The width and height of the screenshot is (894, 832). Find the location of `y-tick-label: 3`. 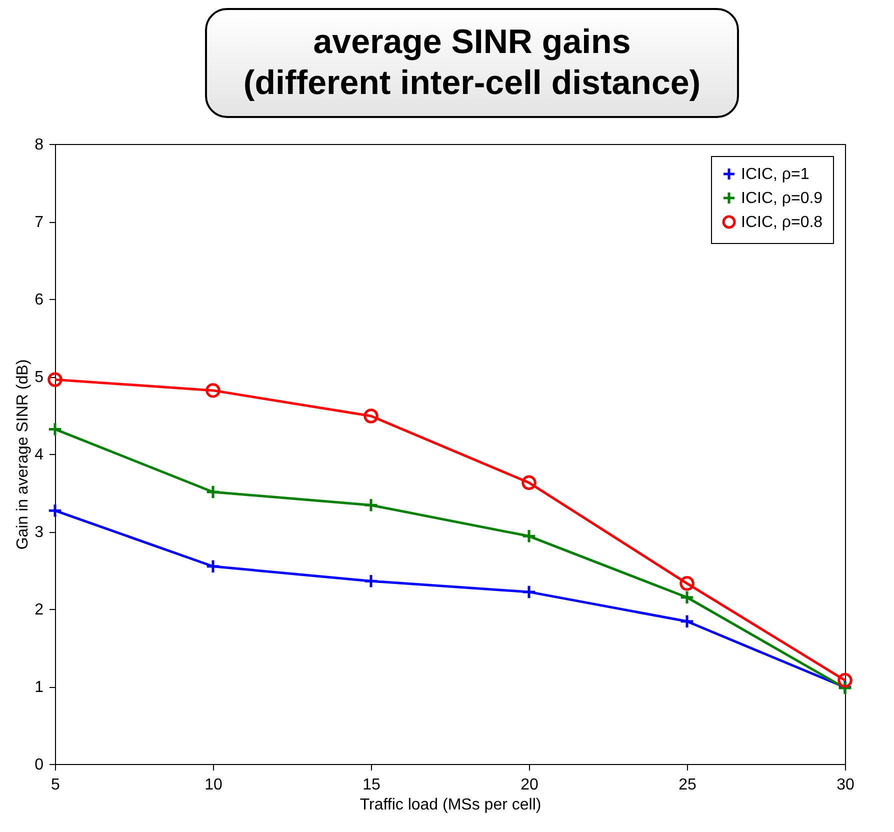

y-tick-label: 3 is located at coordinates (39, 532).